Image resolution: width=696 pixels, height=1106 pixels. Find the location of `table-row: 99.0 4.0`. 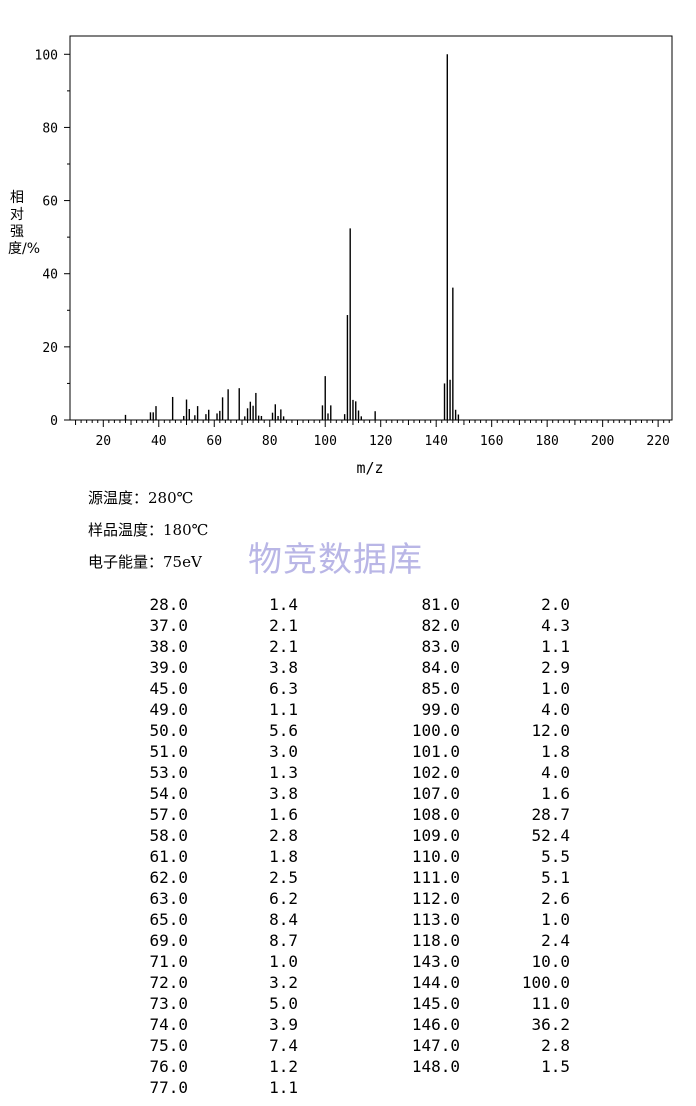

table-row: 99.0 4.0 is located at coordinates (465, 709).